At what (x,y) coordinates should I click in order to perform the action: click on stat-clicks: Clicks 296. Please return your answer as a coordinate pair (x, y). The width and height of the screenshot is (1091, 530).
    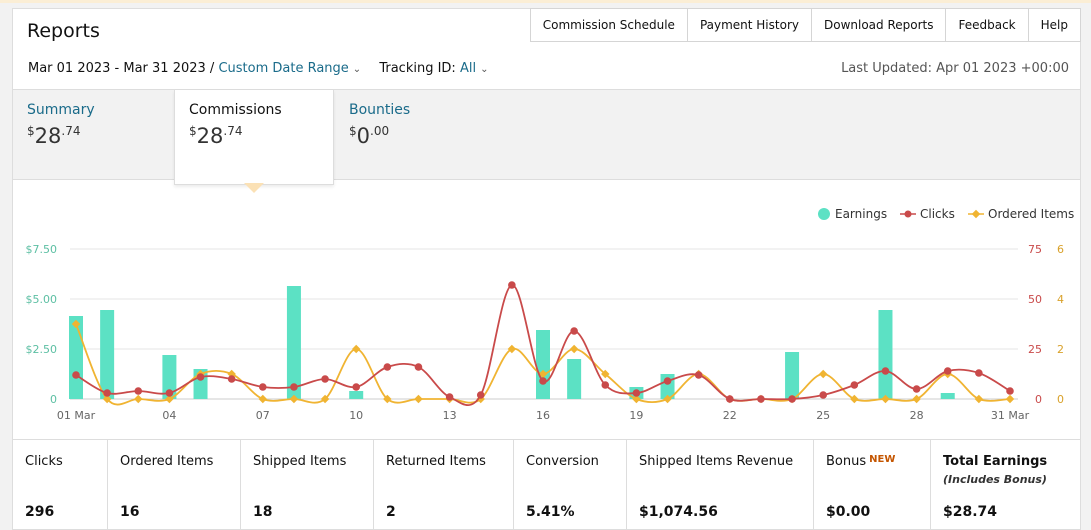
    Looking at the image, I should click on (60, 485).